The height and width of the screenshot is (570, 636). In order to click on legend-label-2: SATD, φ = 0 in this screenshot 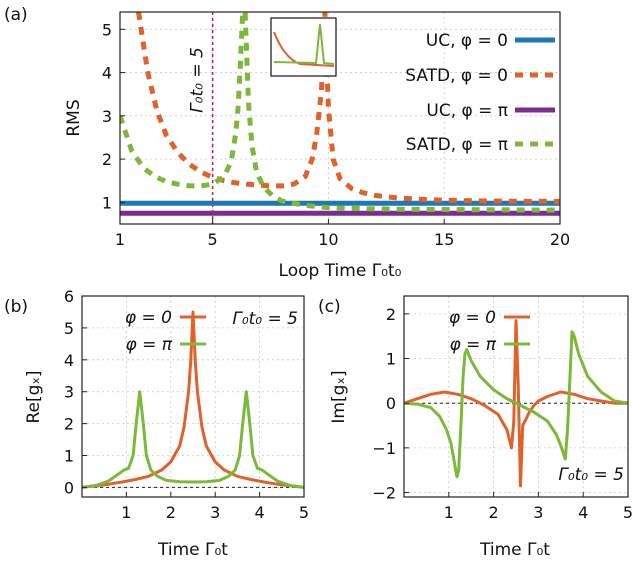, I will do `click(456, 76)`.